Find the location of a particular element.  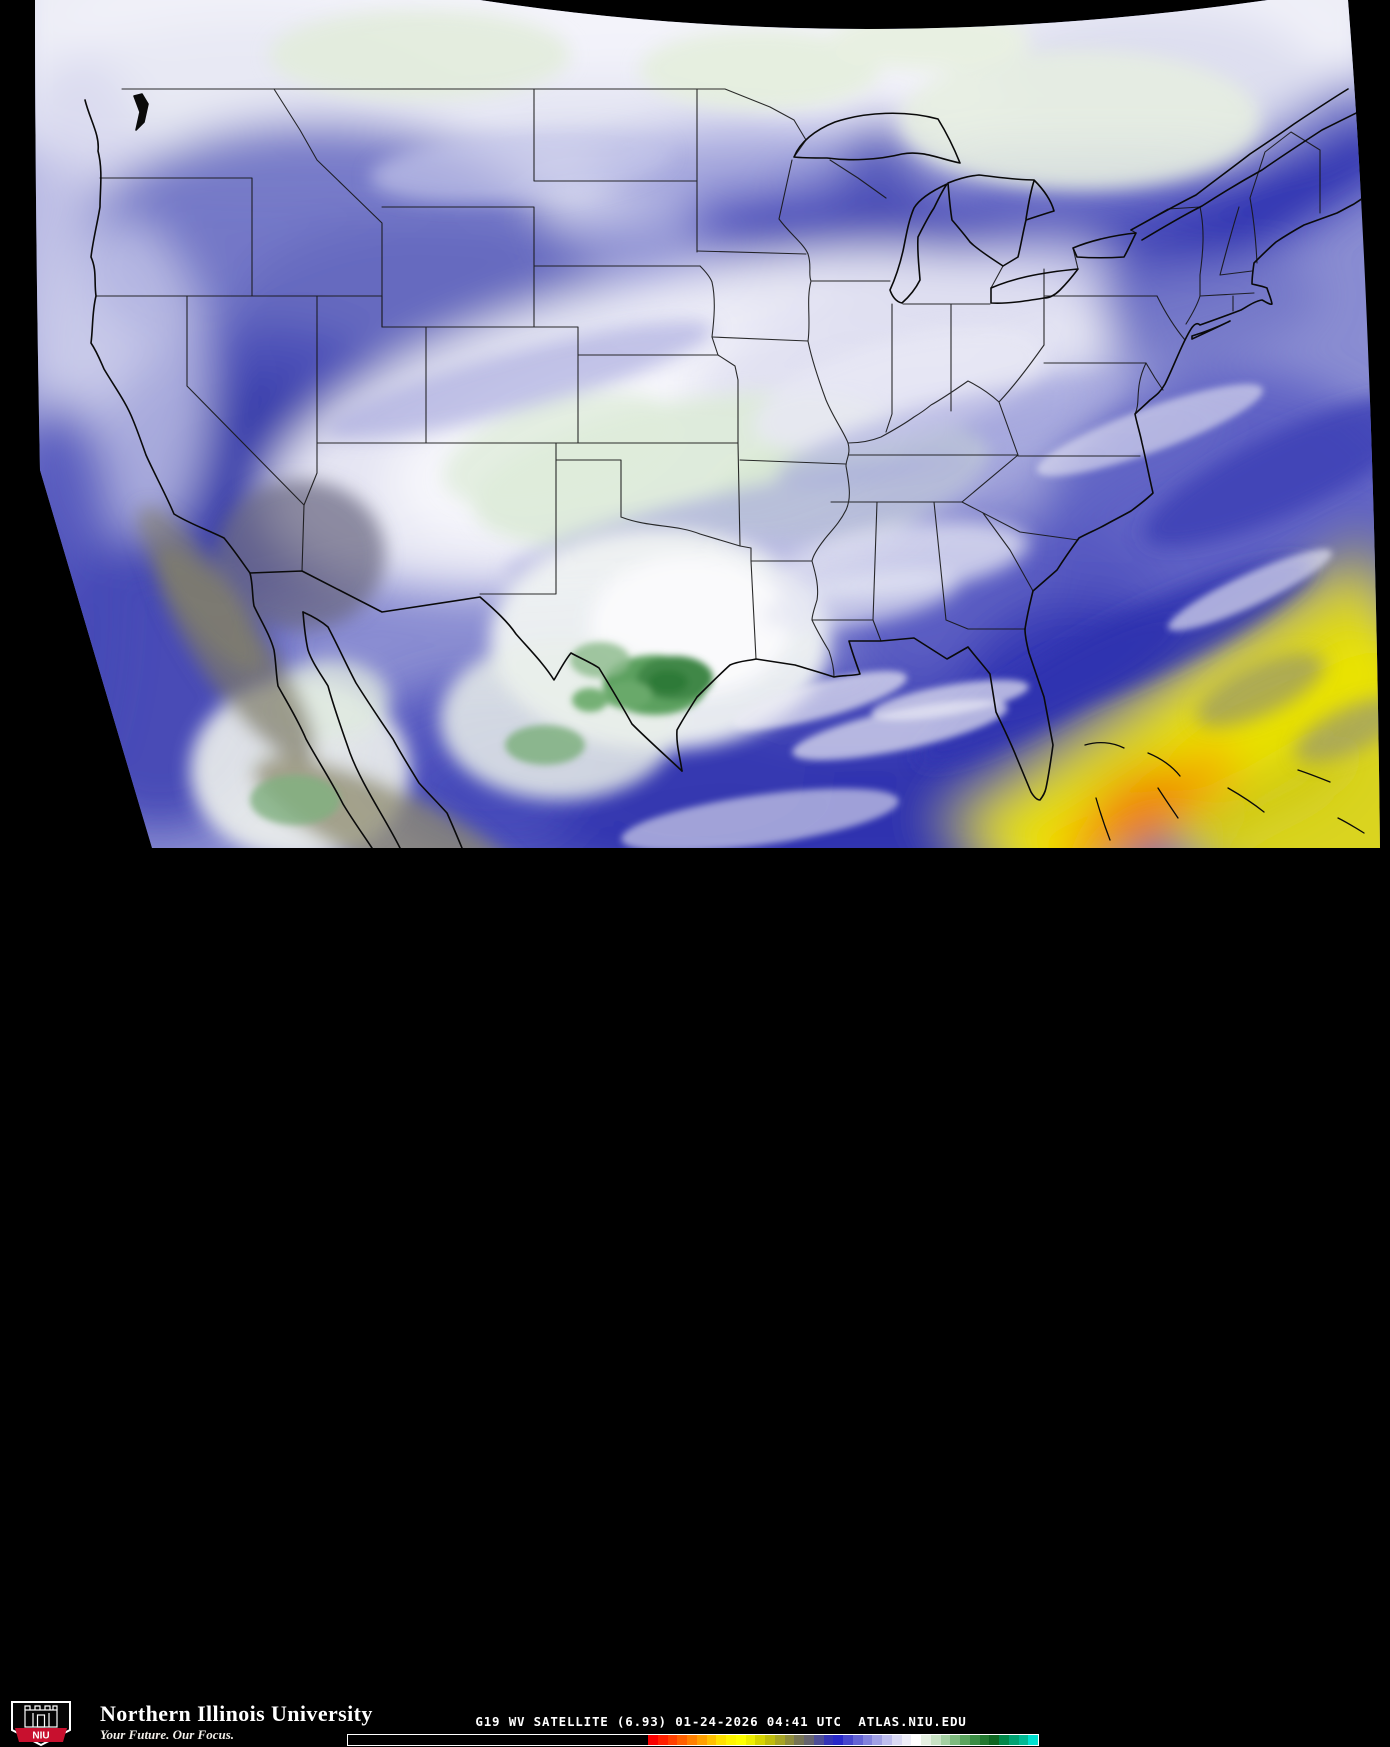

colorbar is located at coordinates (693, 1740).